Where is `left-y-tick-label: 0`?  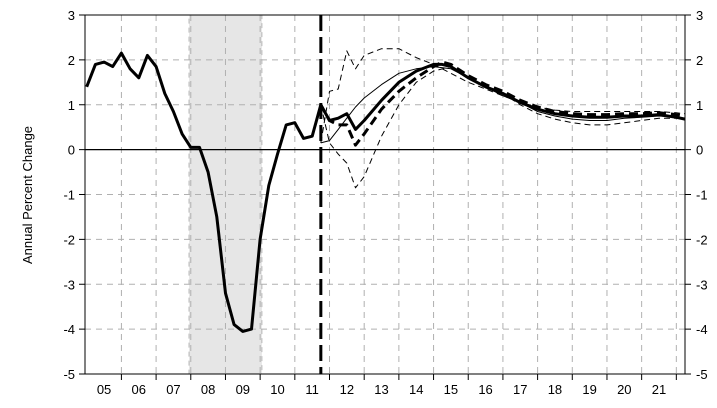
left-y-tick-label: 0 is located at coordinates (71, 150).